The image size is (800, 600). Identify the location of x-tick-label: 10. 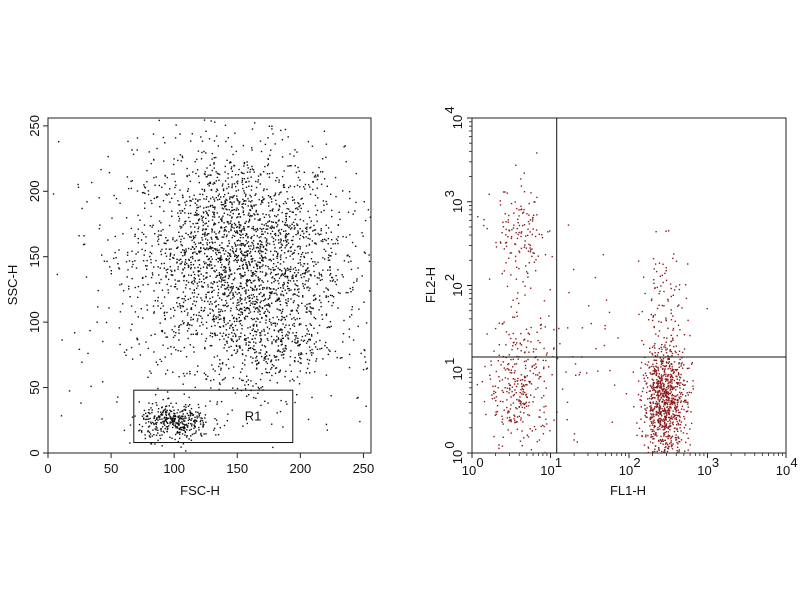
(783, 470).